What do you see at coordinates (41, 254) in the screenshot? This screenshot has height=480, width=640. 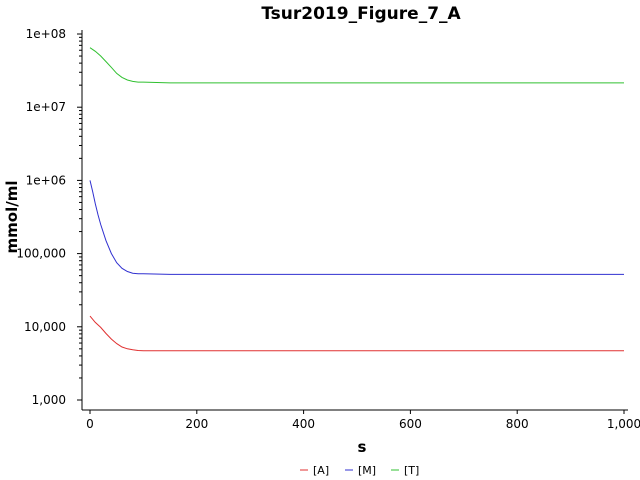 I see `y-tick-label: 100,000` at bounding box center [41, 254].